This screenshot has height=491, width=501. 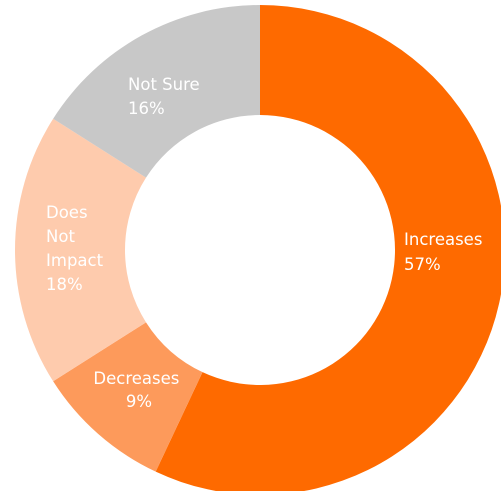 What do you see at coordinates (64, 284) in the screenshot?
I see `slice-value-does-not-impact: 18%` at bounding box center [64, 284].